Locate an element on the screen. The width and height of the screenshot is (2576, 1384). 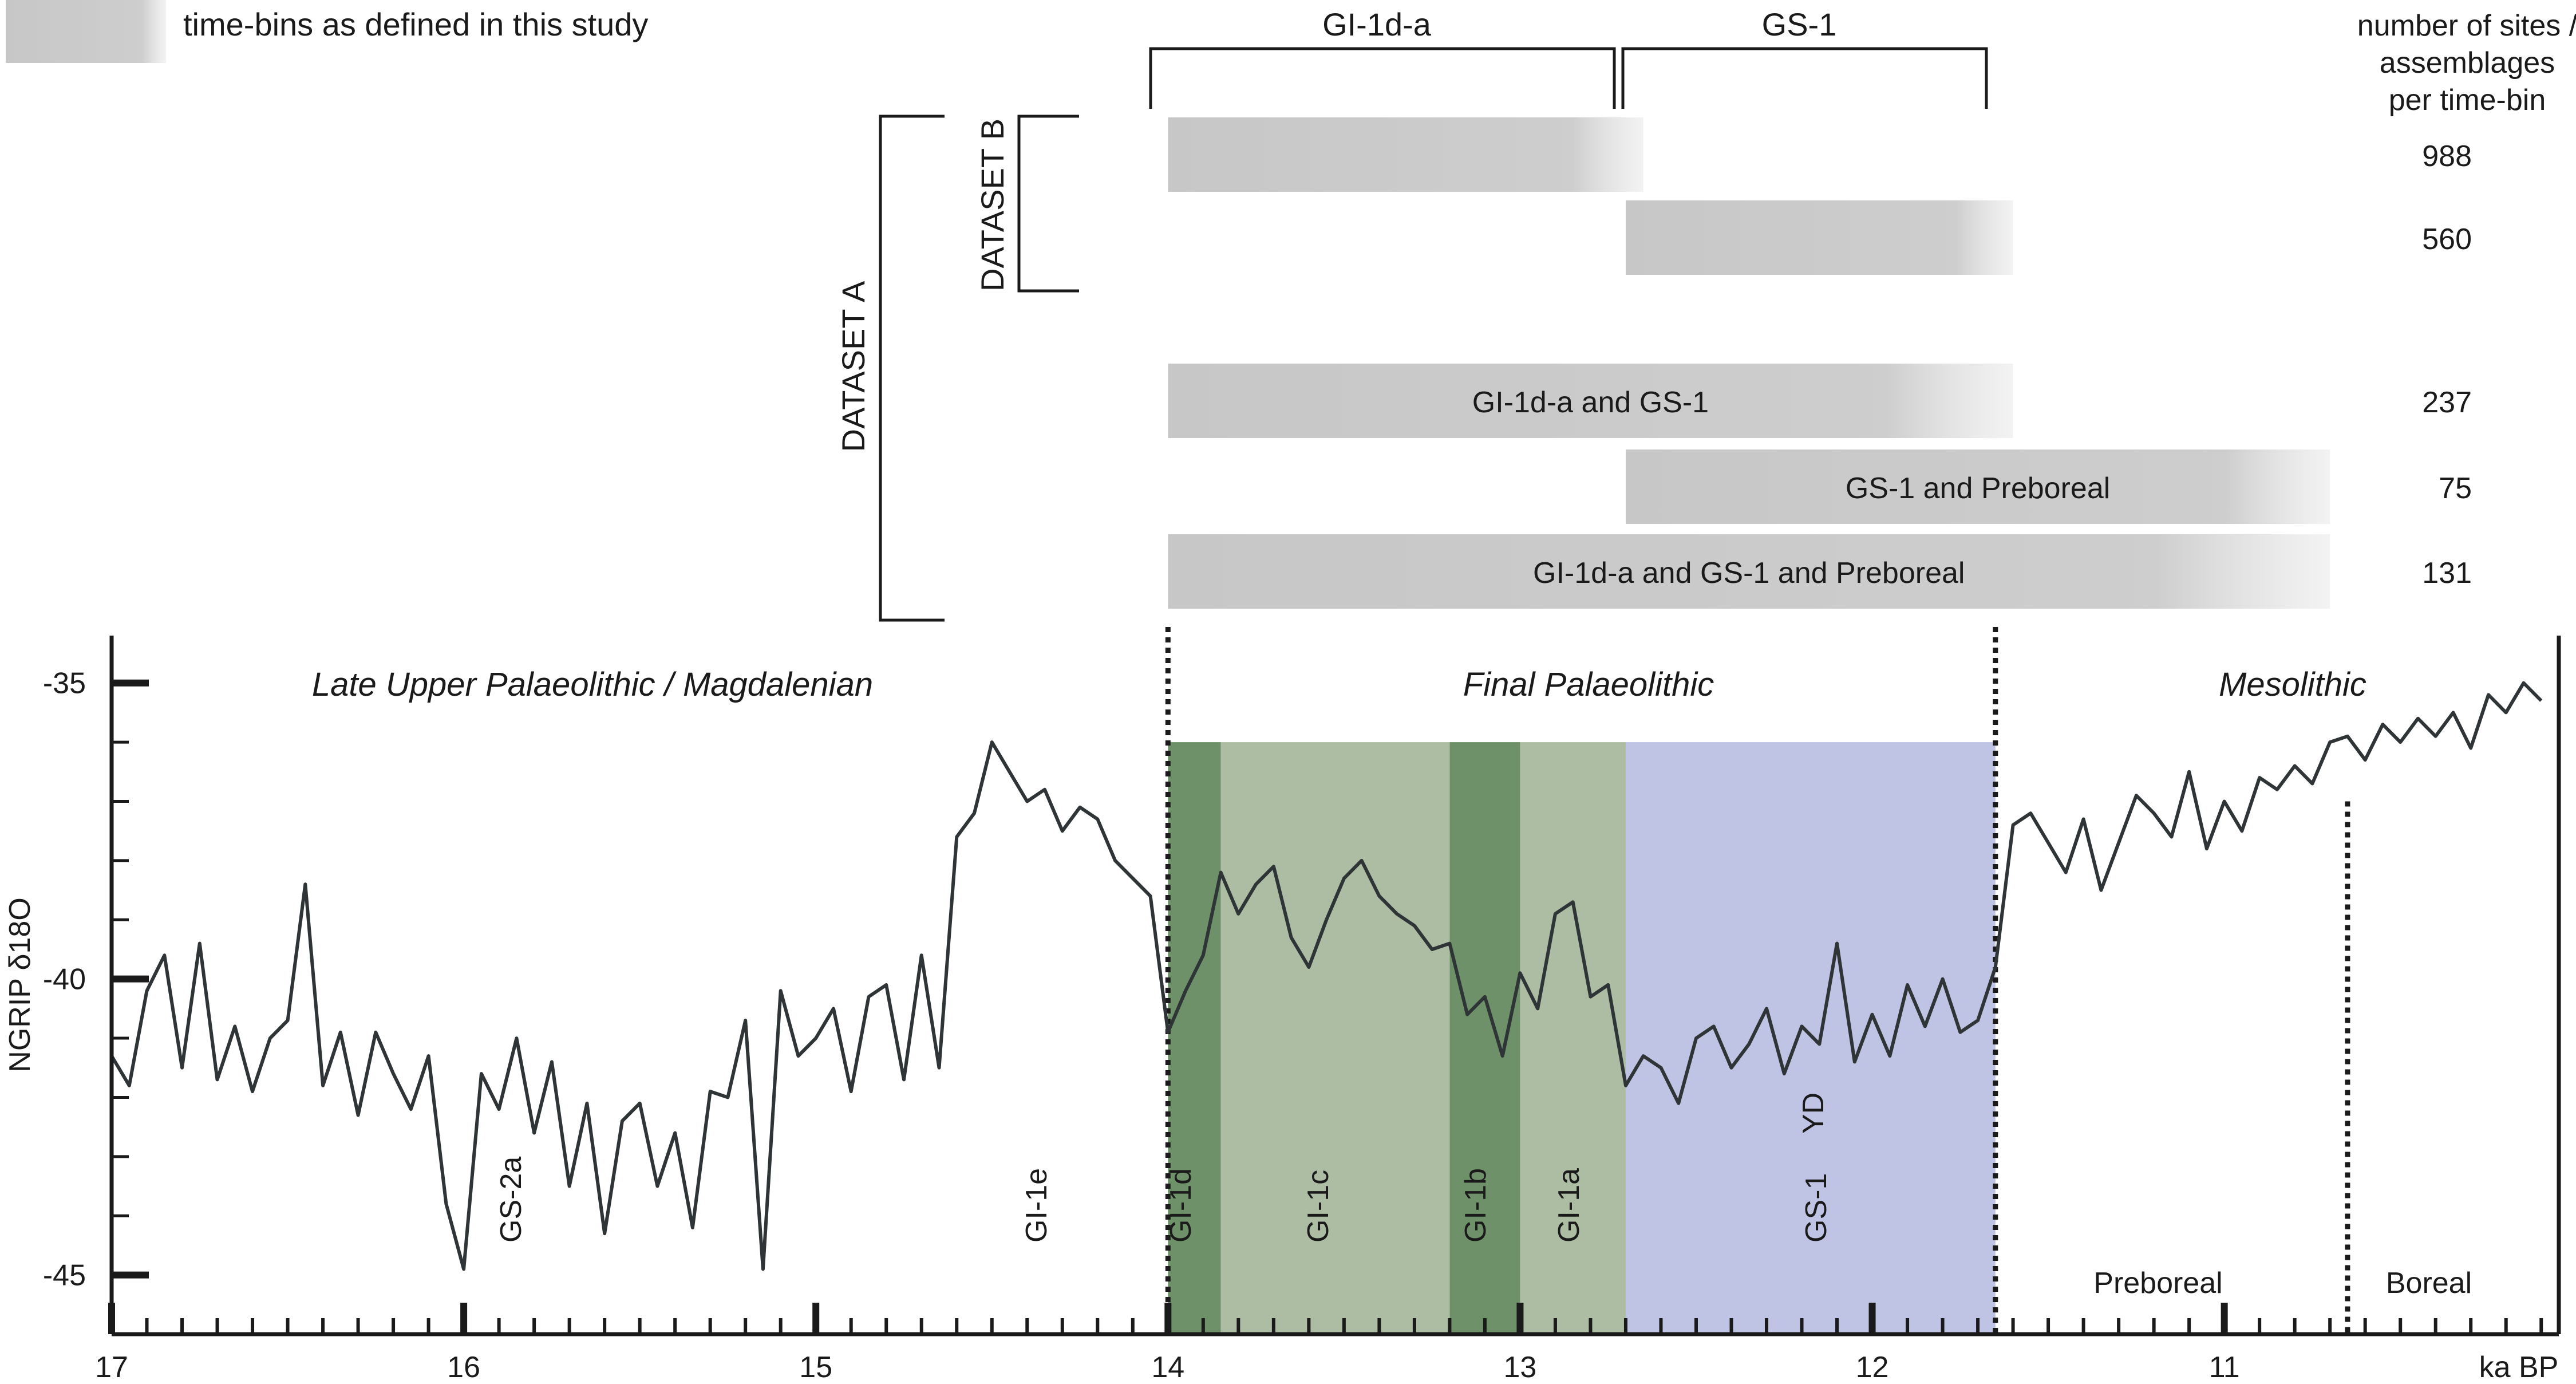
x-axis-label: ka BP is located at coordinates (2519, 1367).